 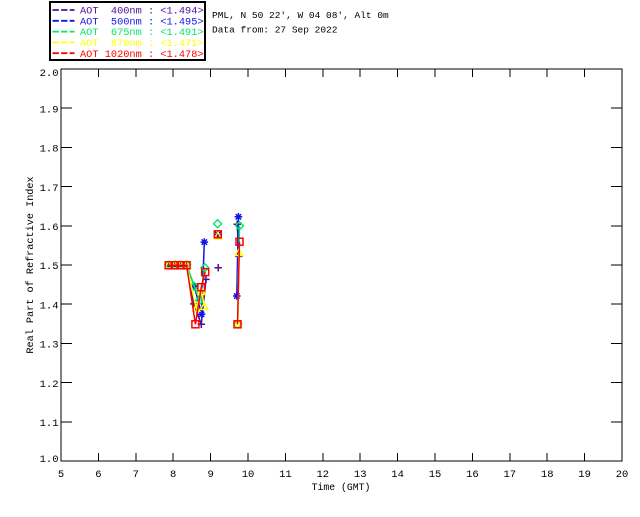 What do you see at coordinates (136, 475) in the screenshot?
I see `svg-text: 7` at bounding box center [136, 475].